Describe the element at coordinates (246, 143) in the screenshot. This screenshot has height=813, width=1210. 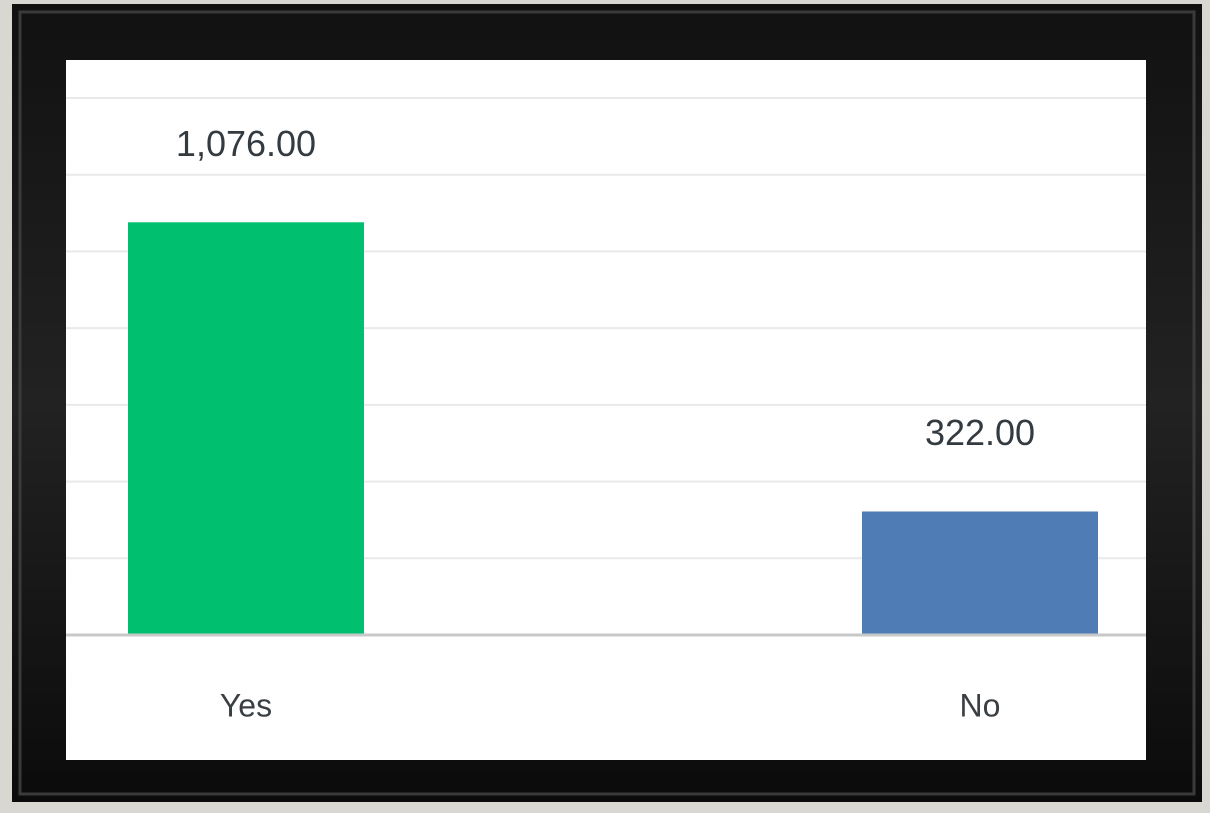
I see `data-label: 1,076.00` at that location.